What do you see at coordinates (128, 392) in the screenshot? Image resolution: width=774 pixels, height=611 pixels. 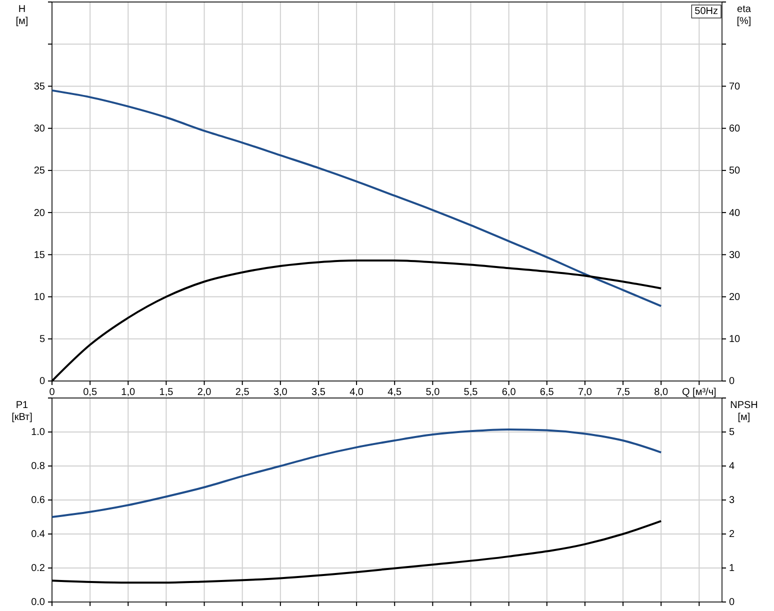 I see `x-tick-label: 1,0` at bounding box center [128, 392].